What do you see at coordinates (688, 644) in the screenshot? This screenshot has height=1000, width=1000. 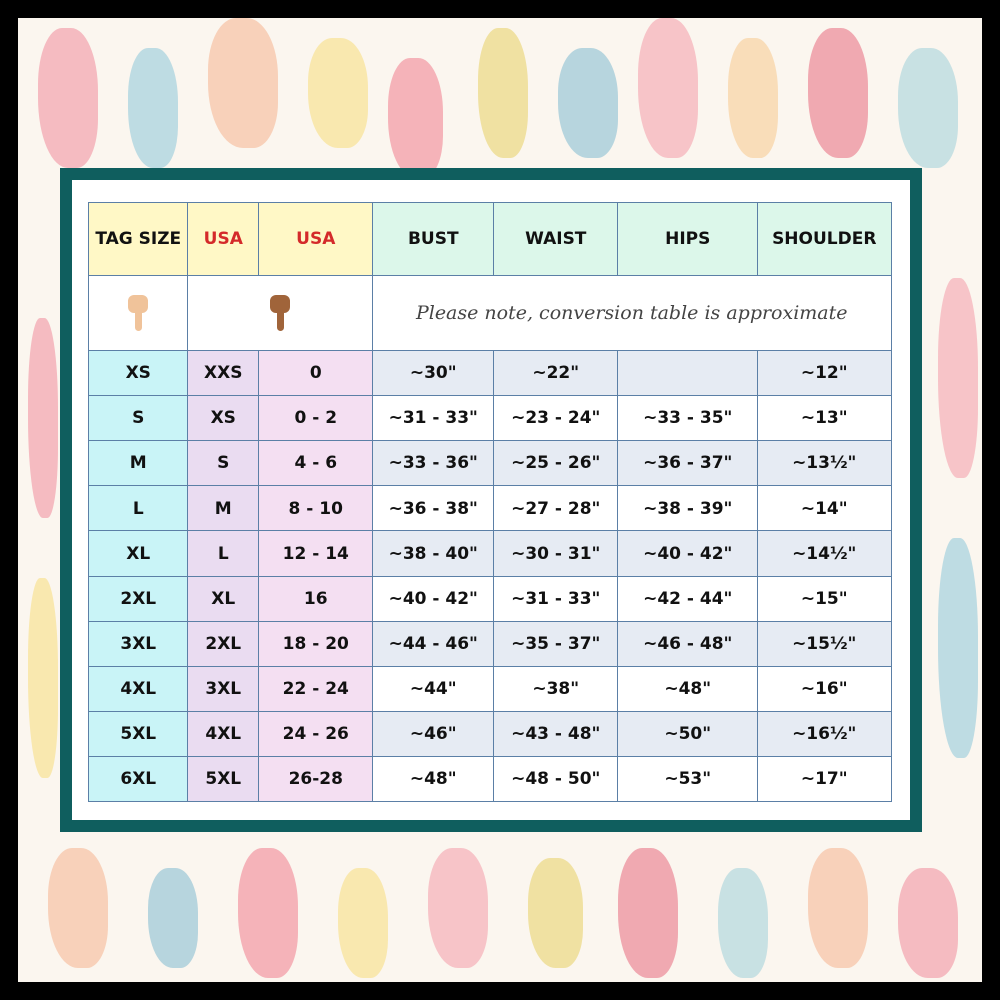 I see `table-cell: ~46 - 48"` at bounding box center [688, 644].